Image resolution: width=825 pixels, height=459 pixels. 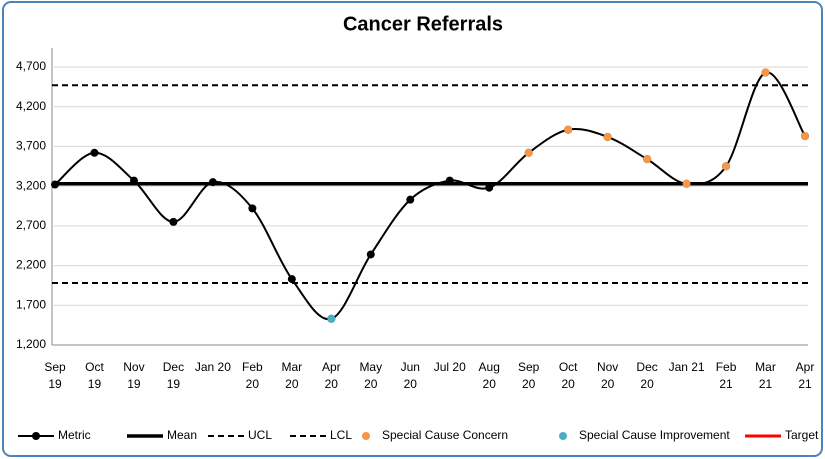 What do you see at coordinates (173, 375) in the screenshot?
I see `x-tick-label: Dec 19` at bounding box center [173, 375].